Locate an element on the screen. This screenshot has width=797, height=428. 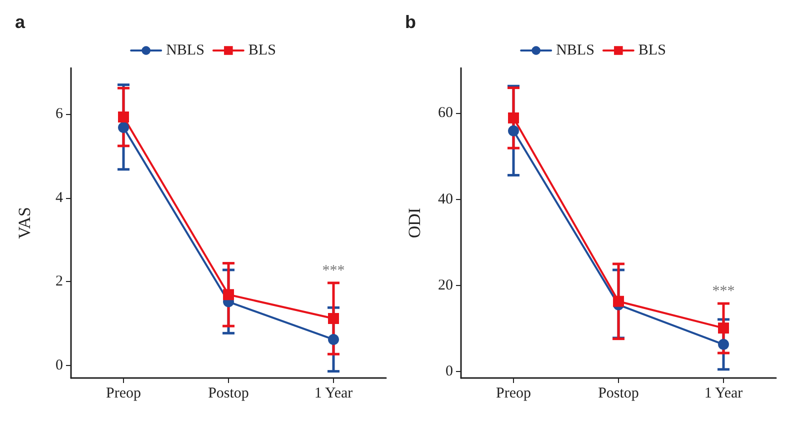
chart-title: a is located at coordinates (20, 22).